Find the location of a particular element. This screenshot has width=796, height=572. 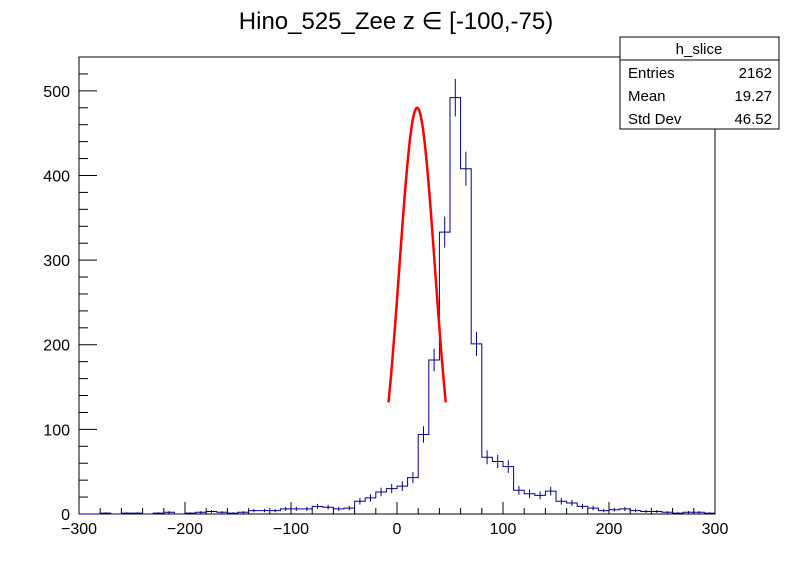

x-tick-label: 100 is located at coordinates (503, 529).